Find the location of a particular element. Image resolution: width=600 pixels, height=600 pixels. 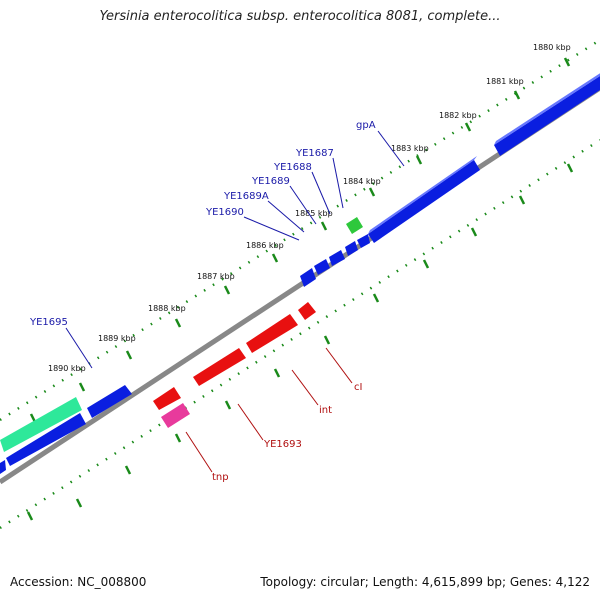

kbp-label: 1887 kbp is located at coordinates (216, 276).